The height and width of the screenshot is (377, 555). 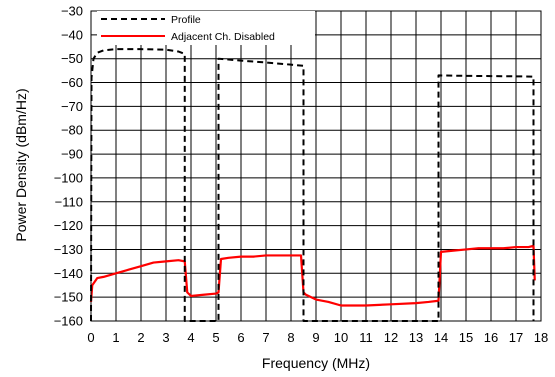 I want to click on y-tick-label: −130, so click(x=68, y=249).